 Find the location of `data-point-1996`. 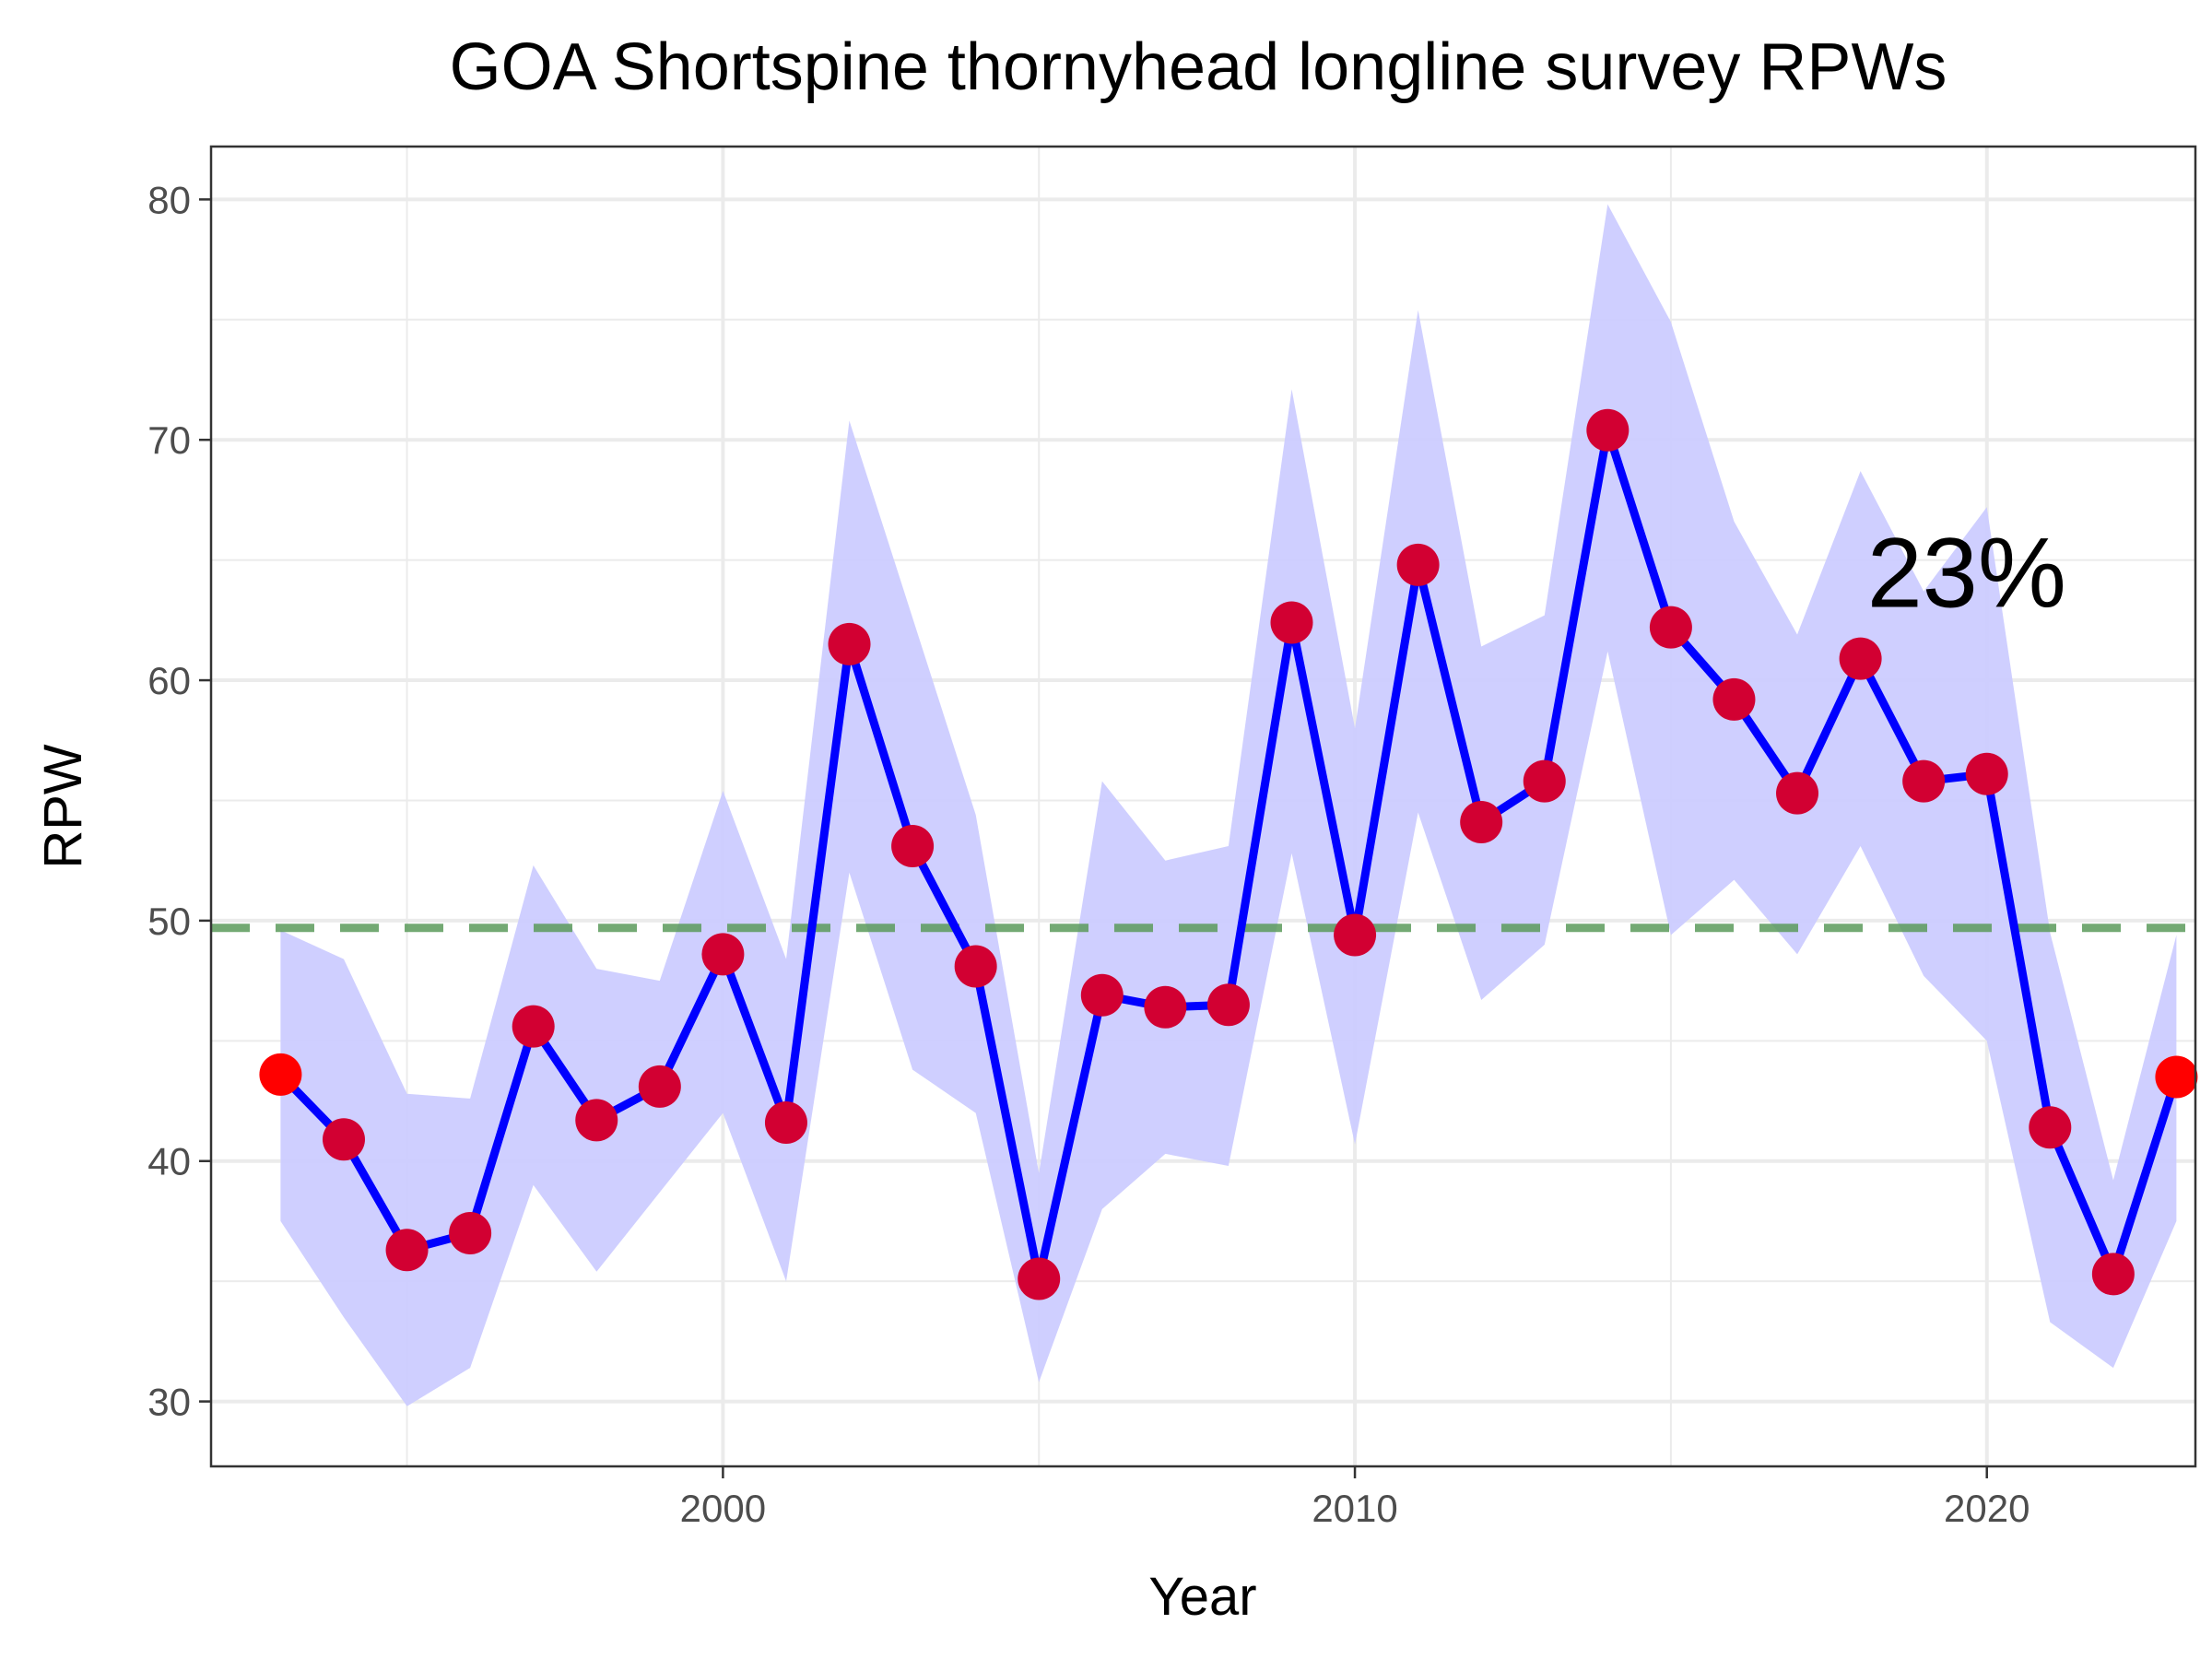

data-point-1996 is located at coordinates (470, 1232).